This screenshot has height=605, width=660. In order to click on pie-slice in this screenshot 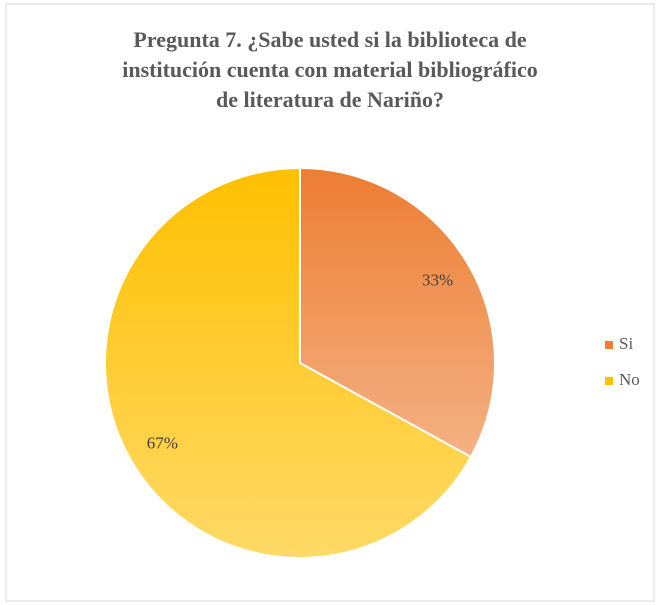, I will do `click(397, 312)`.